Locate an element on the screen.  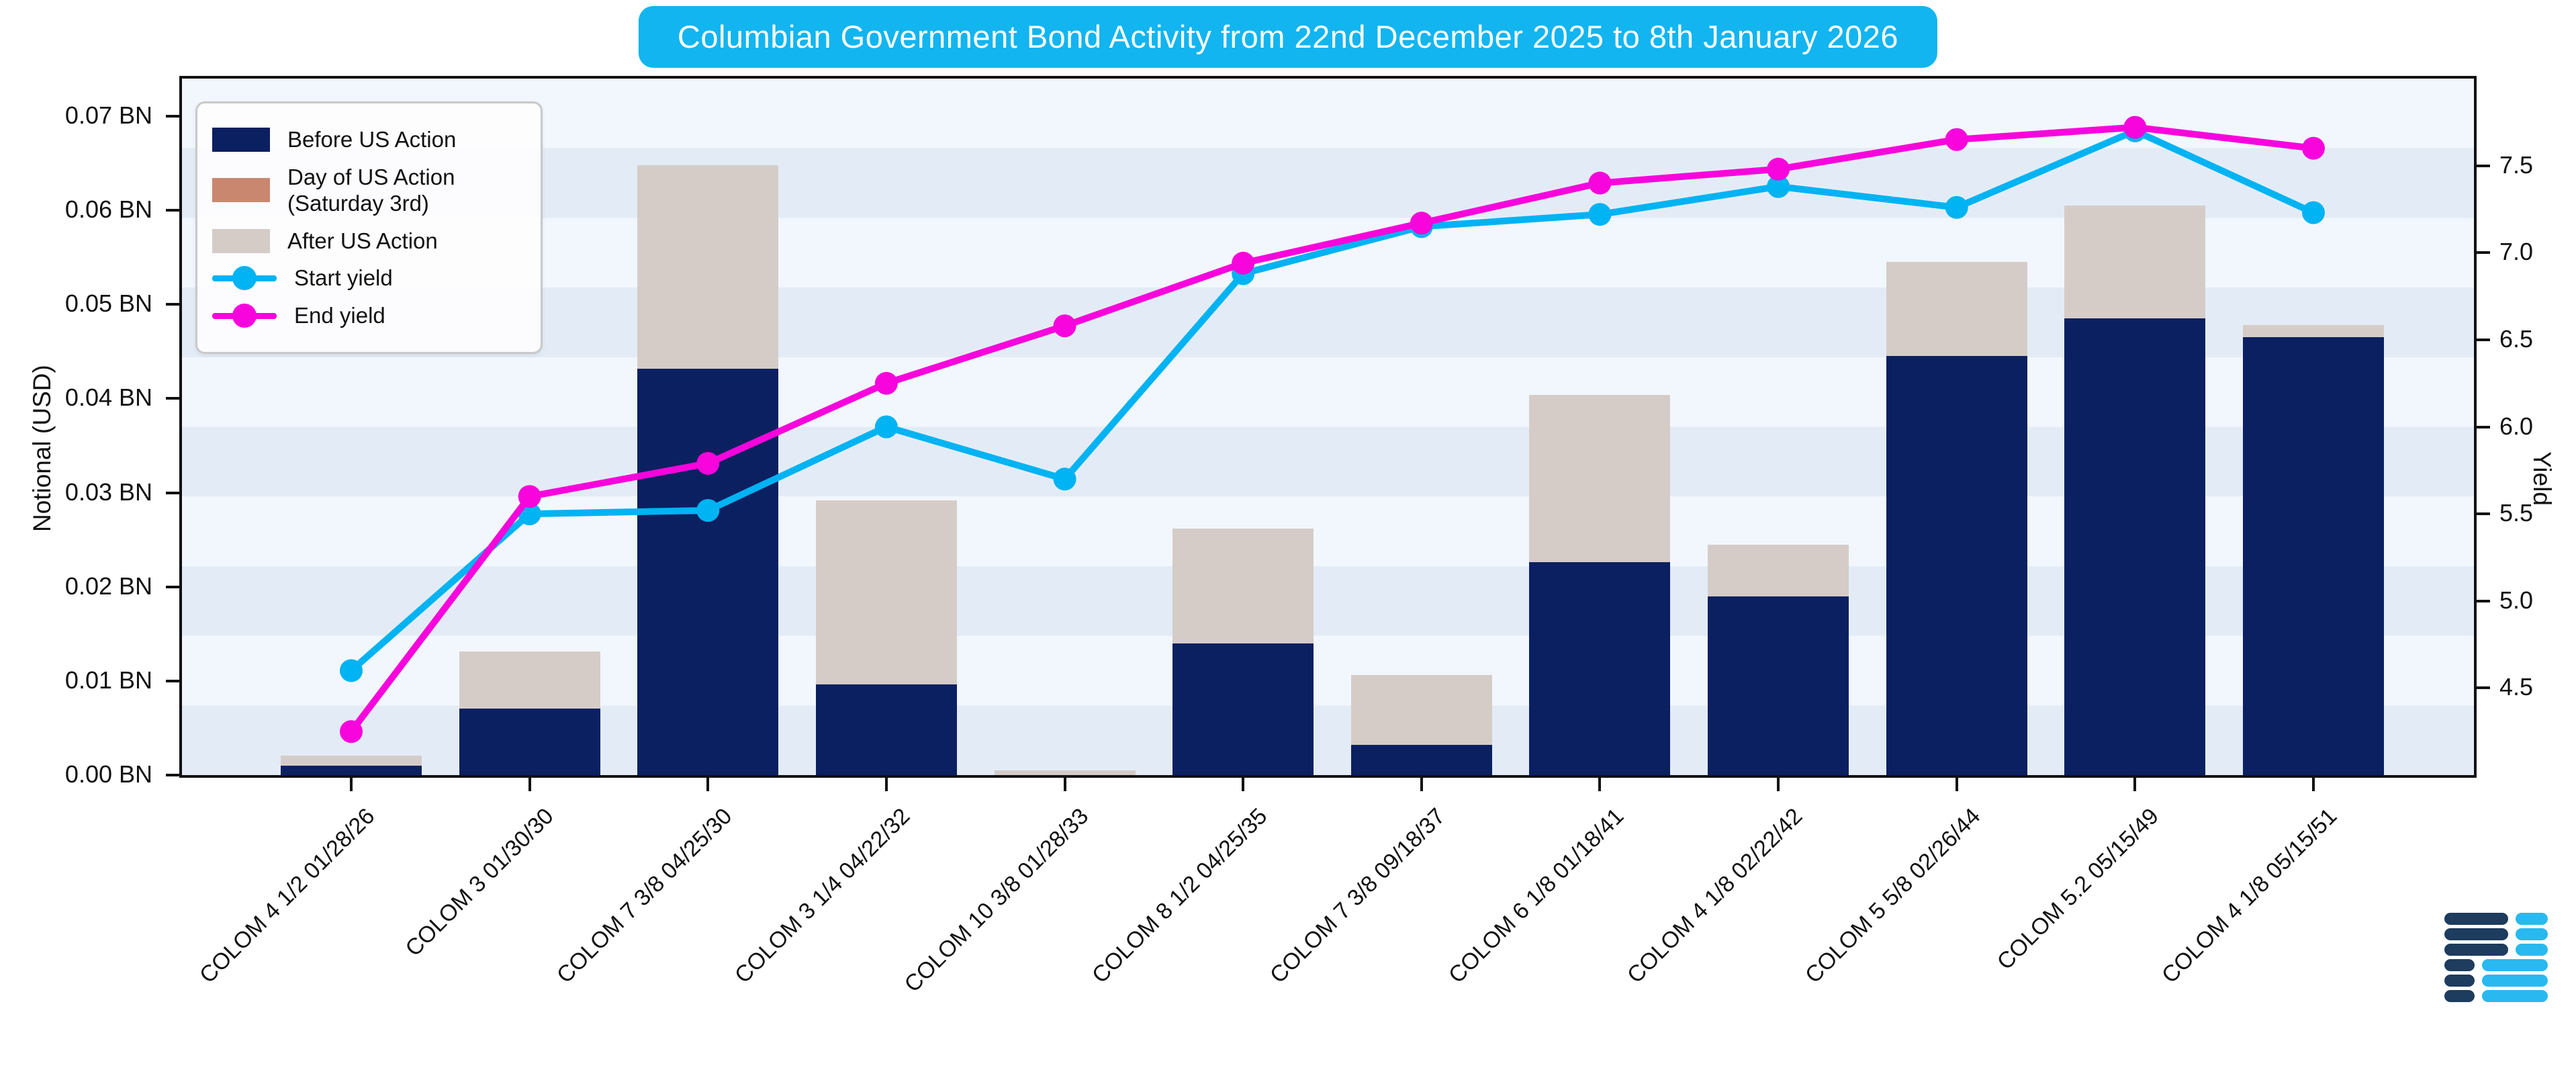
legend-item: End yield is located at coordinates (365, 315).